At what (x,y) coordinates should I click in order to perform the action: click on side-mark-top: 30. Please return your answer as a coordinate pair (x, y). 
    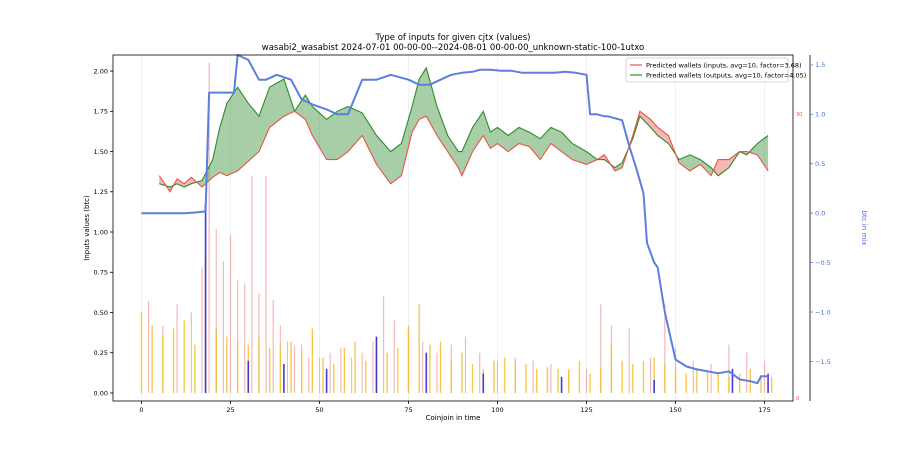
    Looking at the image, I should click on (799, 115).